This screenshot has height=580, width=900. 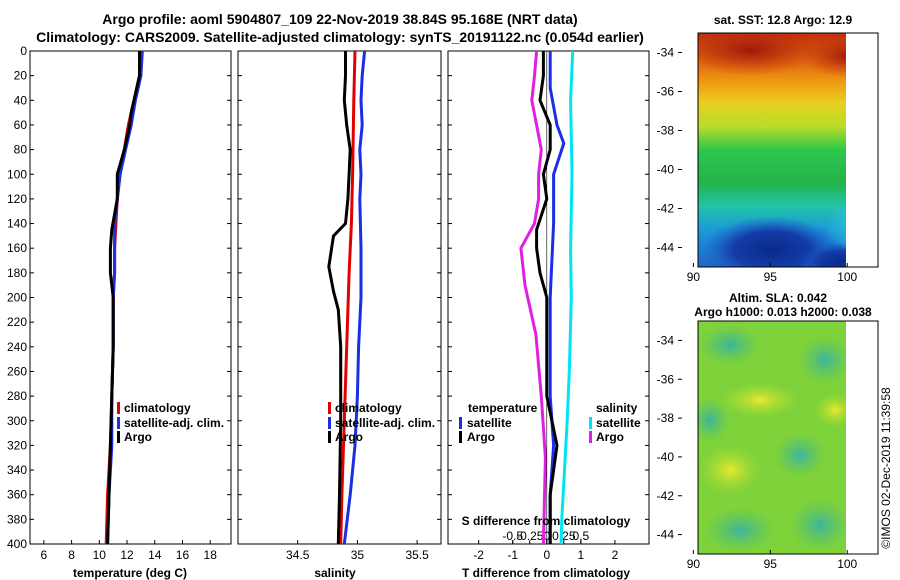 I want to click on salinity-x-axis: 34.5 35 35.5, so click(x=357, y=551).